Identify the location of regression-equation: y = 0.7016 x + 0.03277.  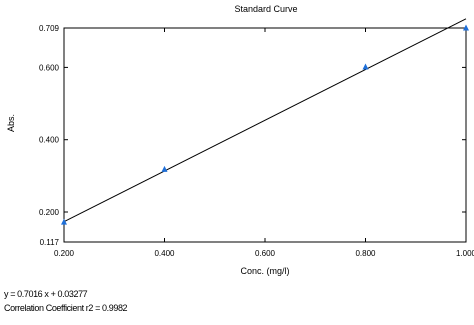
(46, 294).